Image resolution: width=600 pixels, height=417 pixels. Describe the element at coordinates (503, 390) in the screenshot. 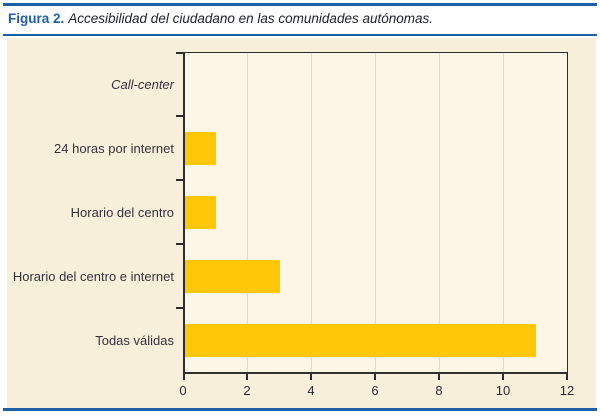

I see `x-tick-label: 10` at that location.